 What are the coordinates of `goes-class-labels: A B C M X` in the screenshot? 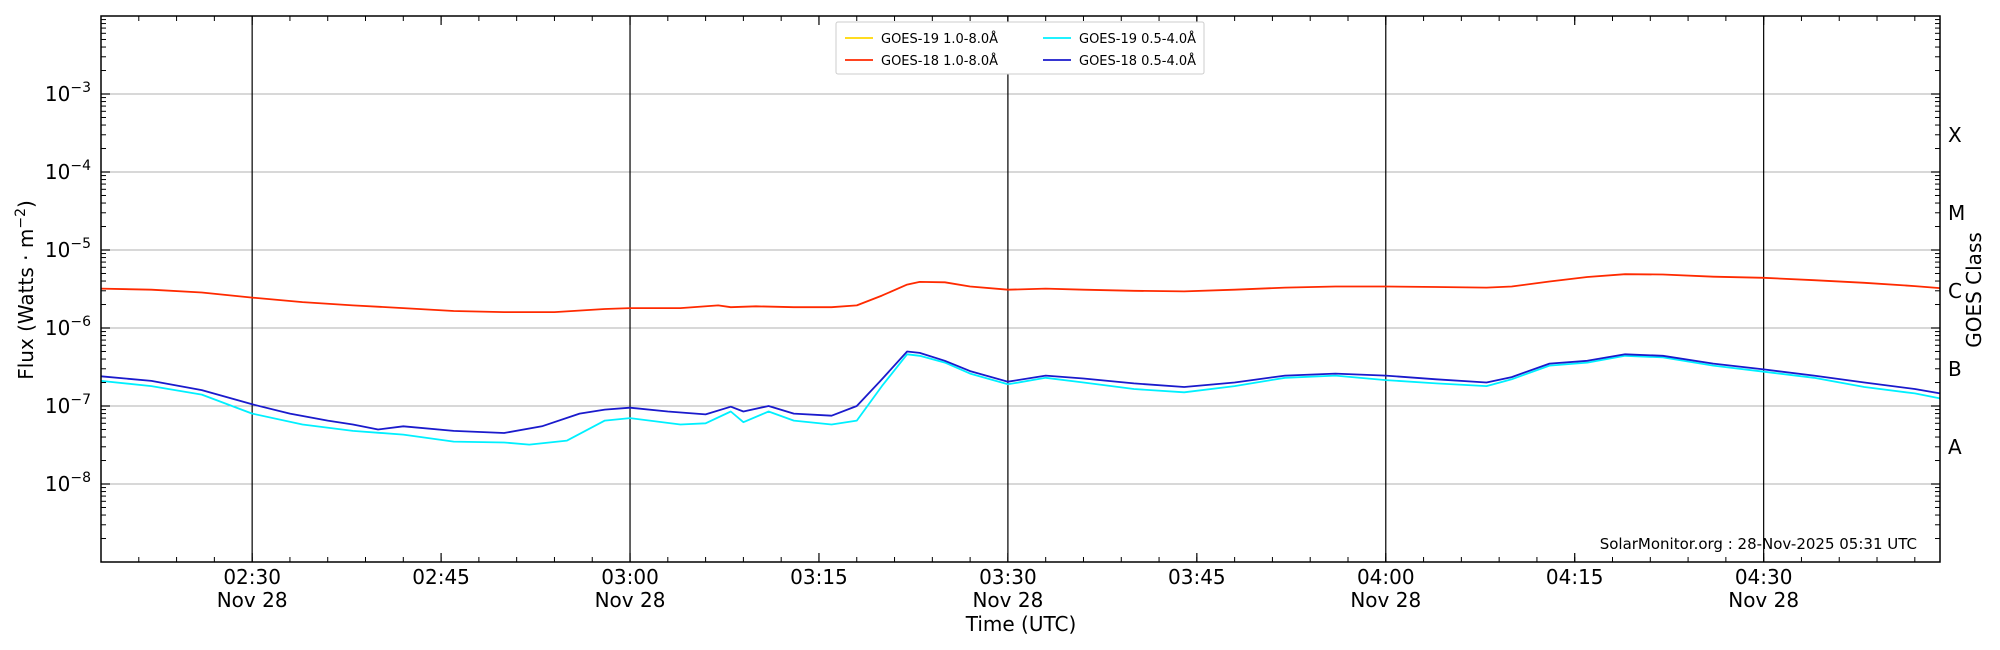 It's located at (1956, 291).